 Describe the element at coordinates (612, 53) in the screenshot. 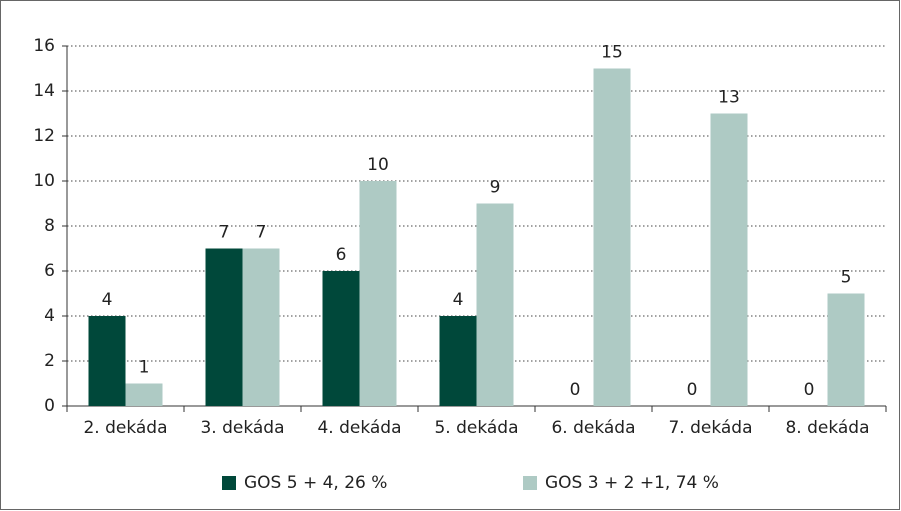

I see `data-label: 15` at that location.